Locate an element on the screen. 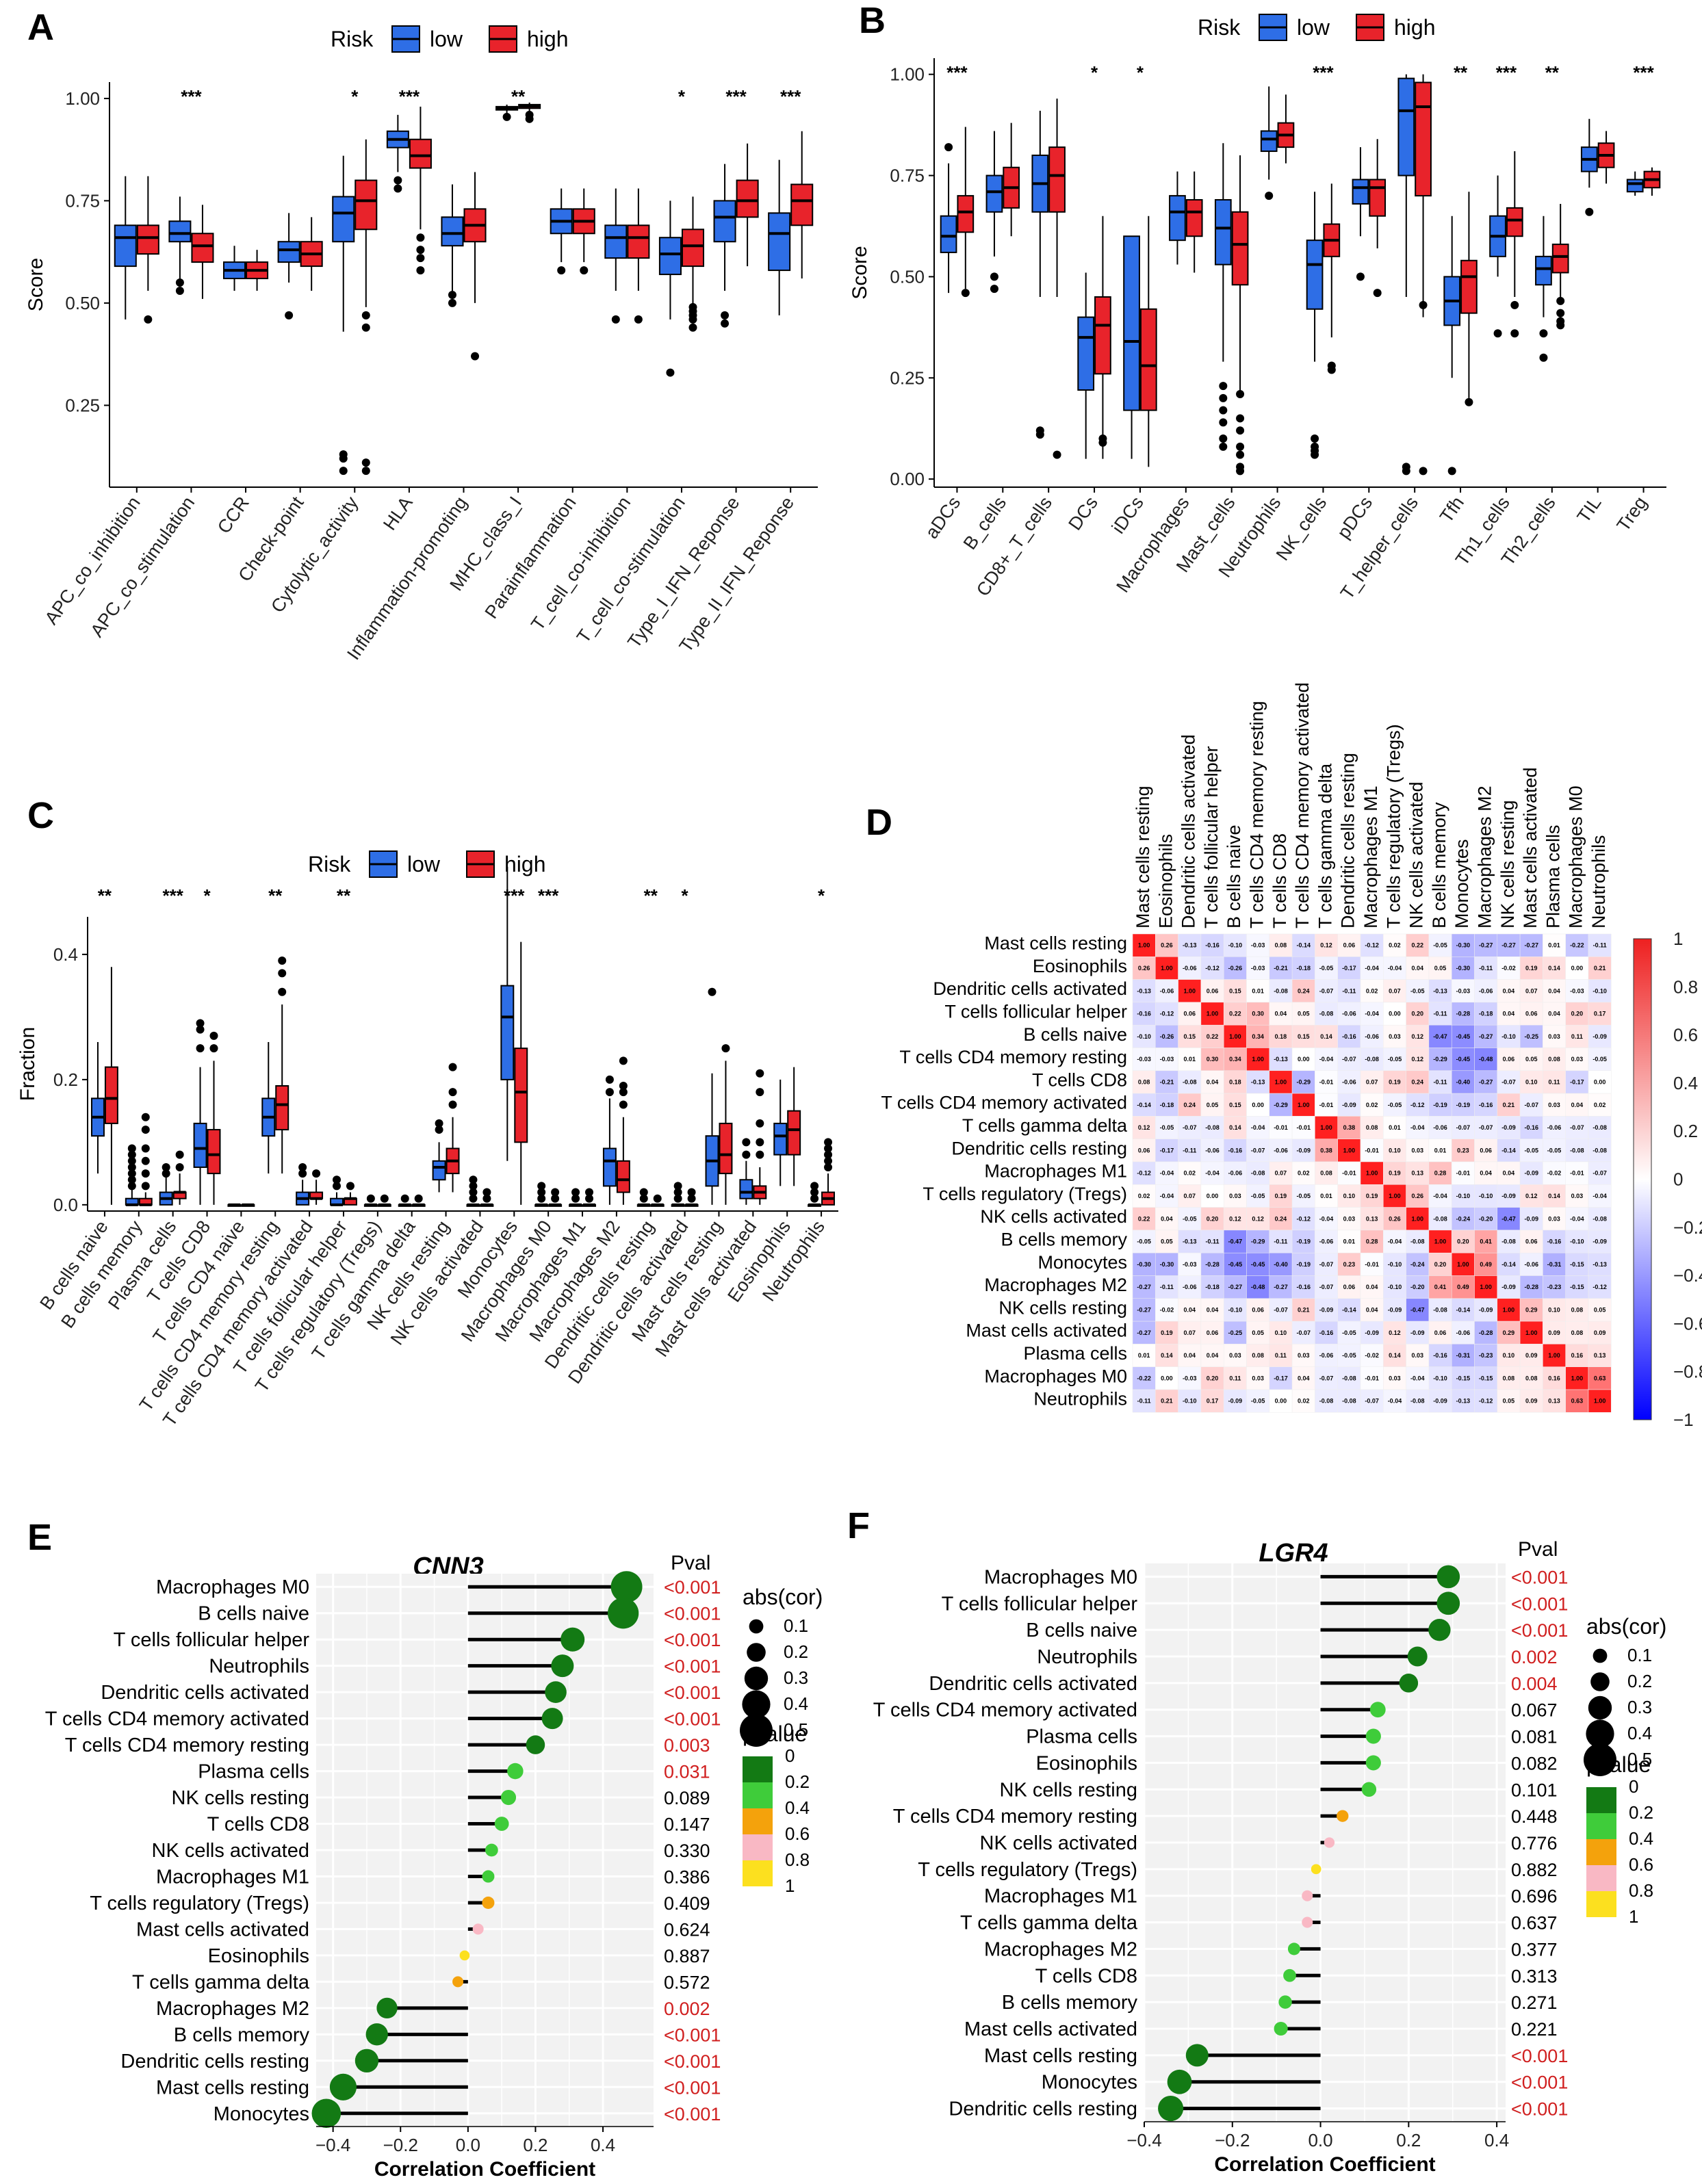  cell-value: -0.13 is located at coordinates (1281, 1059).